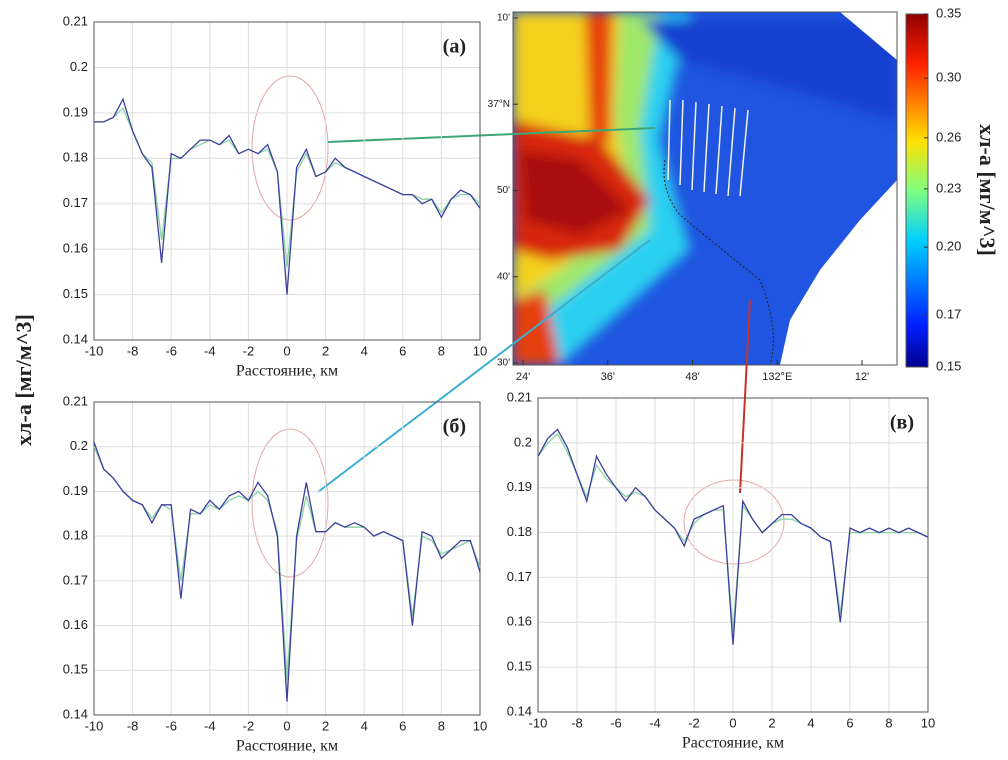  I want to click on panel-label: (а), so click(454, 47).